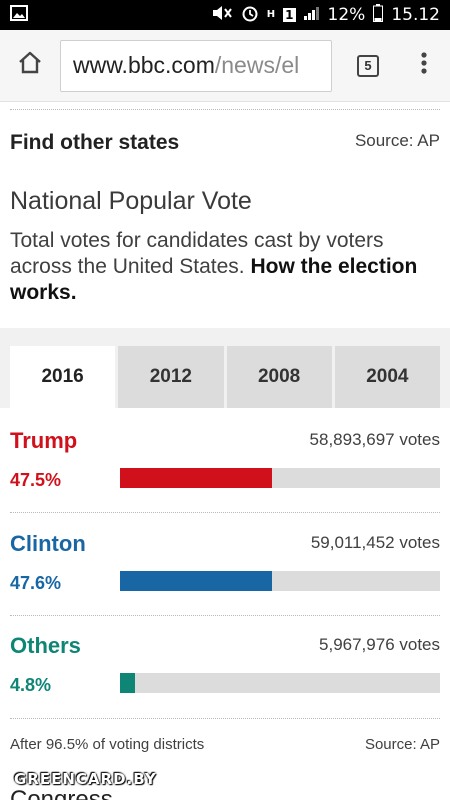 Image resolution: width=450 pixels, height=800 pixels. What do you see at coordinates (415, 15) in the screenshot?
I see `clock: 15.12` at bounding box center [415, 15].